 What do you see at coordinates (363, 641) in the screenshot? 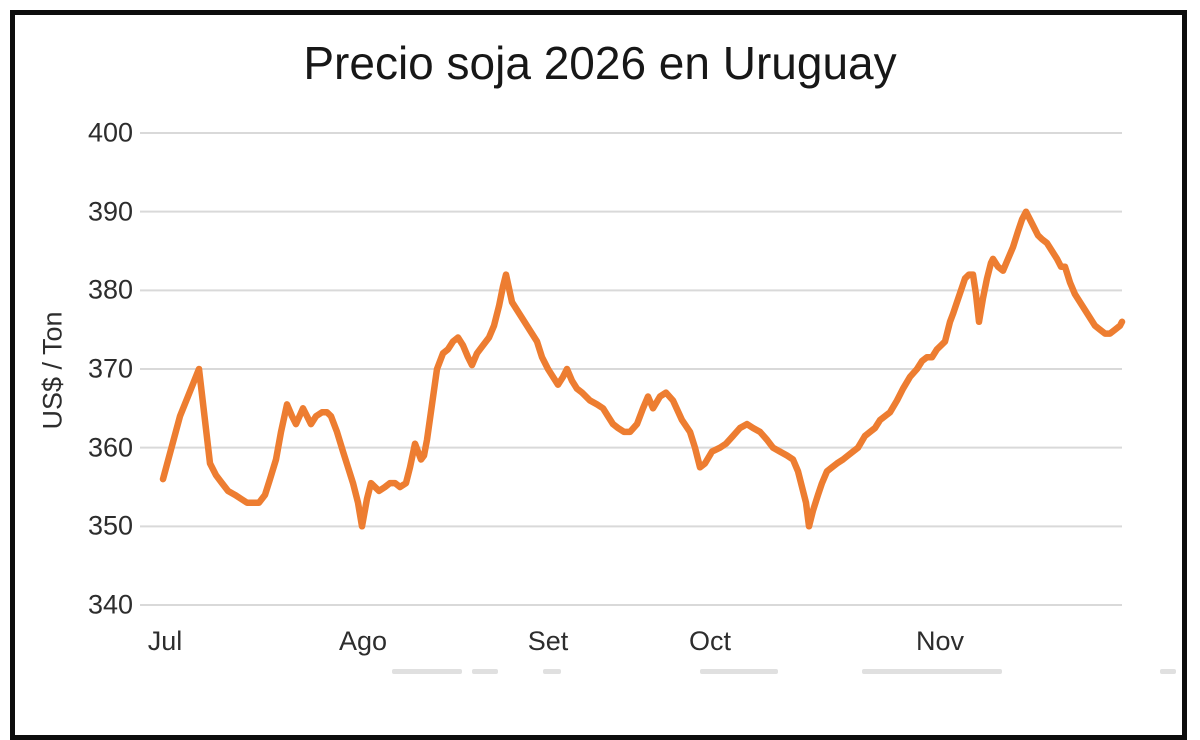
I see `x-tick-label: Ago` at bounding box center [363, 641].